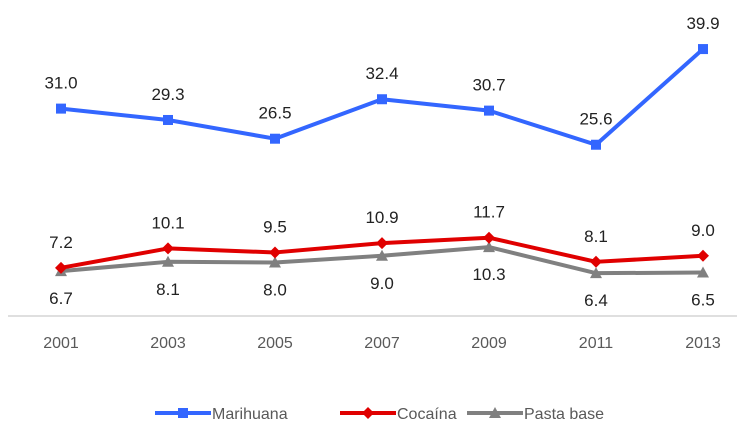 The width and height of the screenshot is (745, 429). Describe the element at coordinates (167, 222) in the screenshot. I see `data-label-cocaina: 10.1` at that location.